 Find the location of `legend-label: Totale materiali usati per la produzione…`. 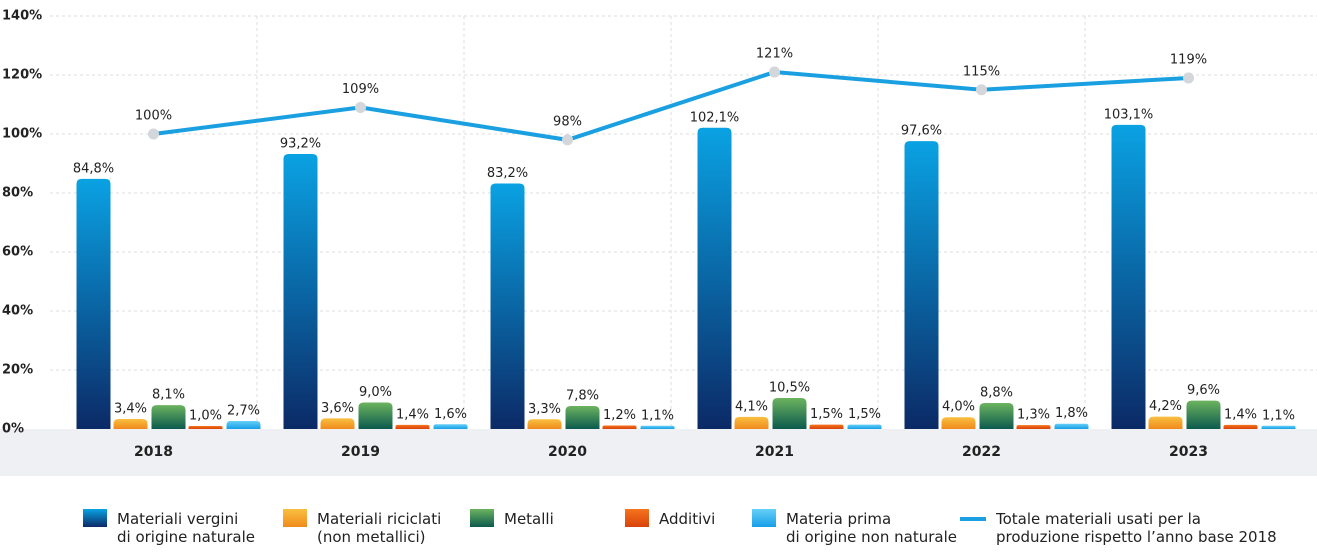

legend-label: Totale materiali usati per la produzione… is located at coordinates (1136, 528).